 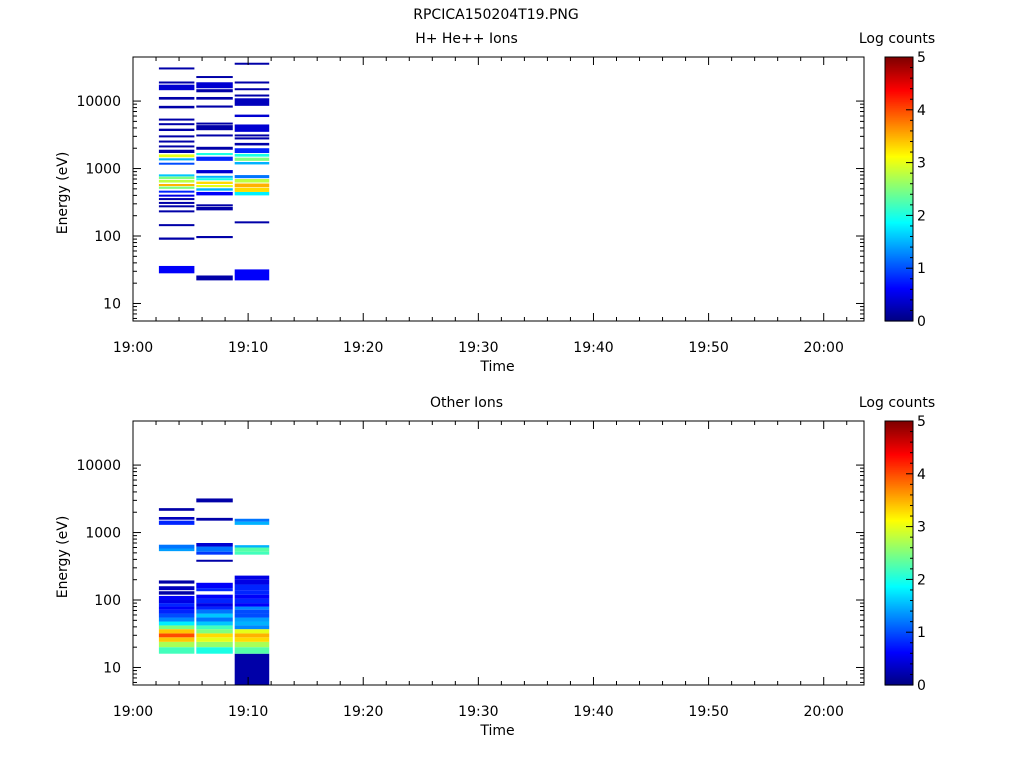 I want to click on x-tick-label: 19:00, so click(x=133, y=348).